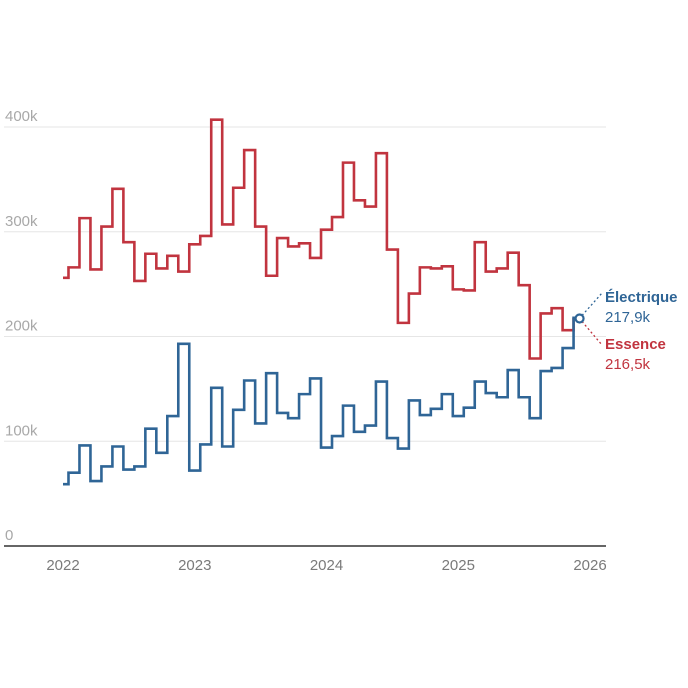 This screenshot has height=688, width=688. I want to click on x-tick-label: 2022, so click(62, 565).